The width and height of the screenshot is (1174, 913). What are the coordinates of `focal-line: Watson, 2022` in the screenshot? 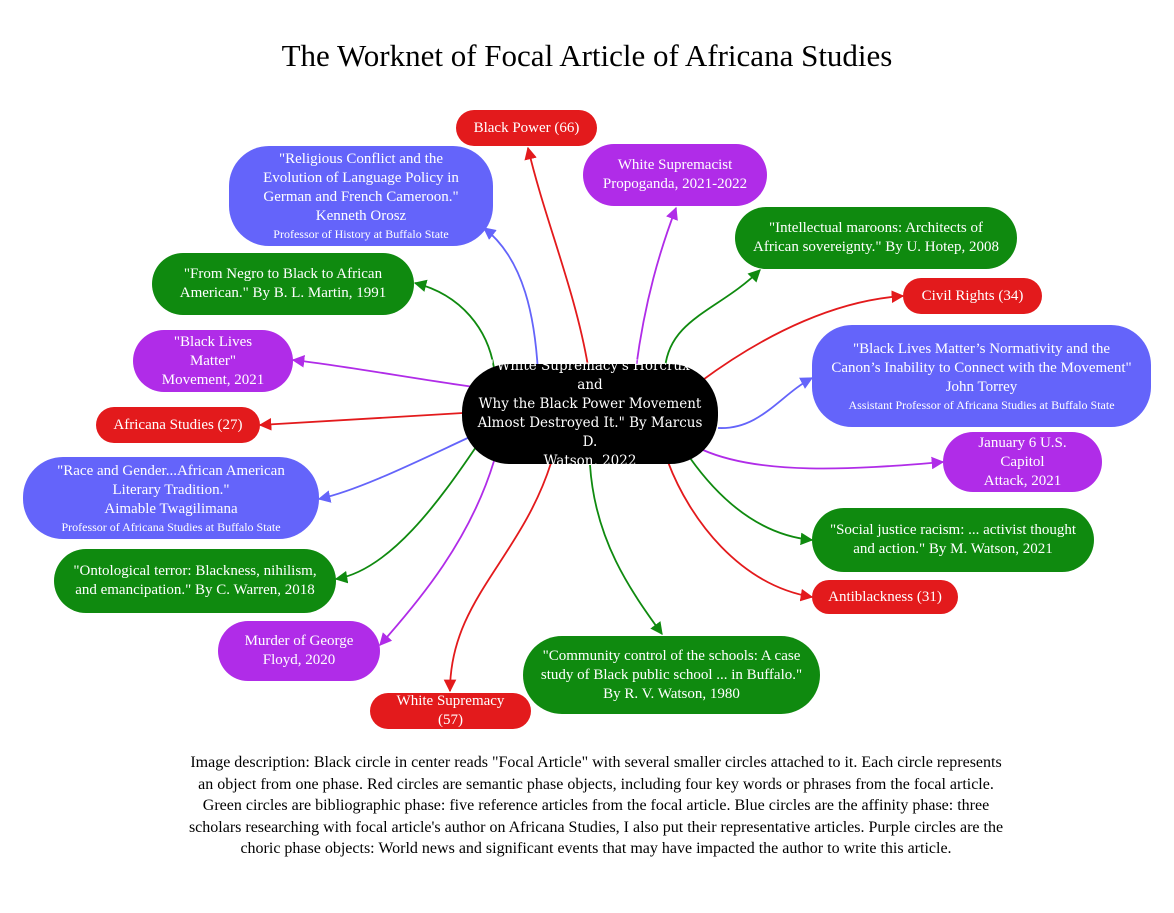 It's located at (590, 461).